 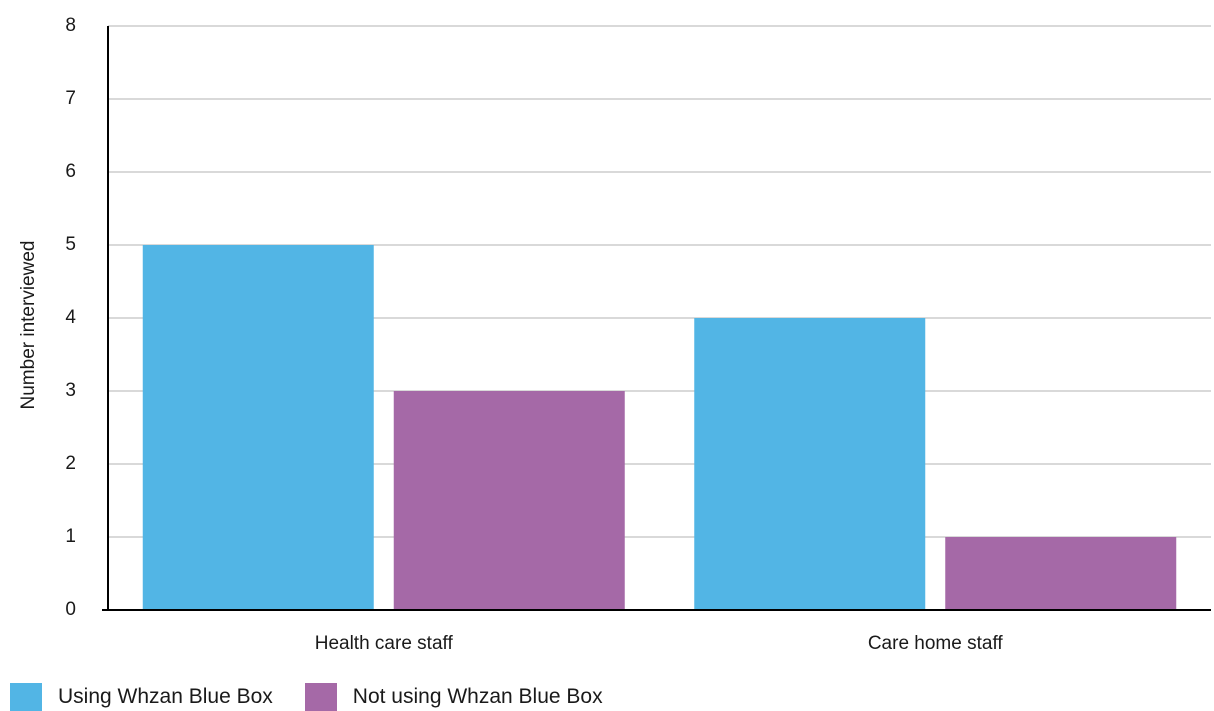 What do you see at coordinates (70, 463) in the screenshot?
I see `y-tick-label: 2` at bounding box center [70, 463].